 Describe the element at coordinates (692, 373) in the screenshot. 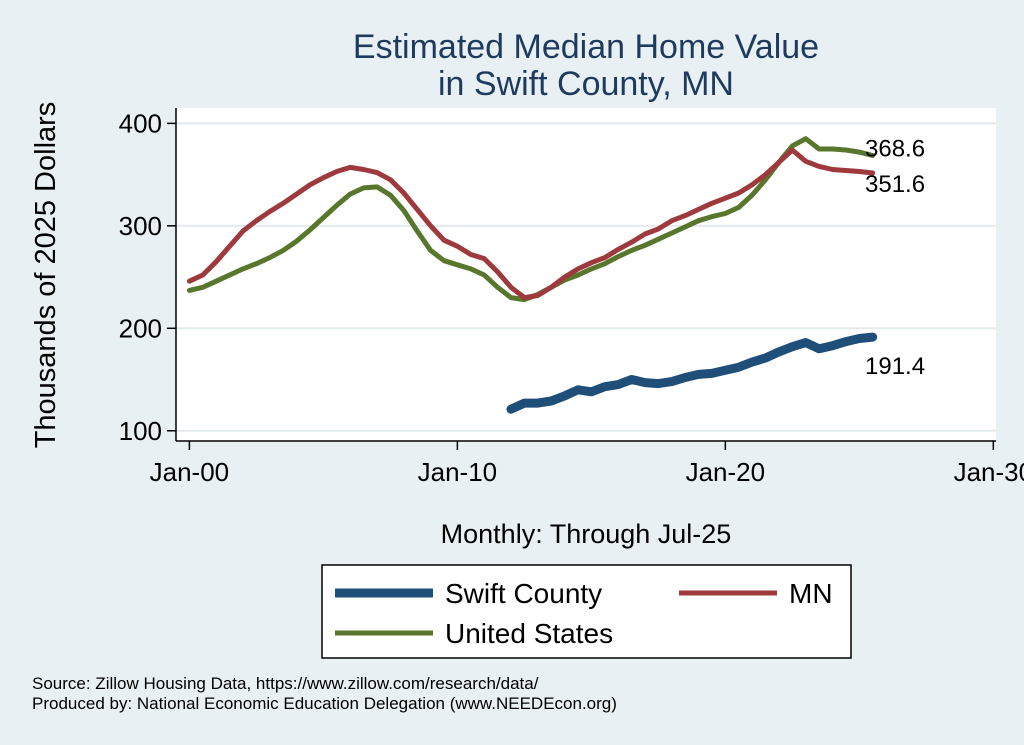

I see `series-line-swift-county` at that location.